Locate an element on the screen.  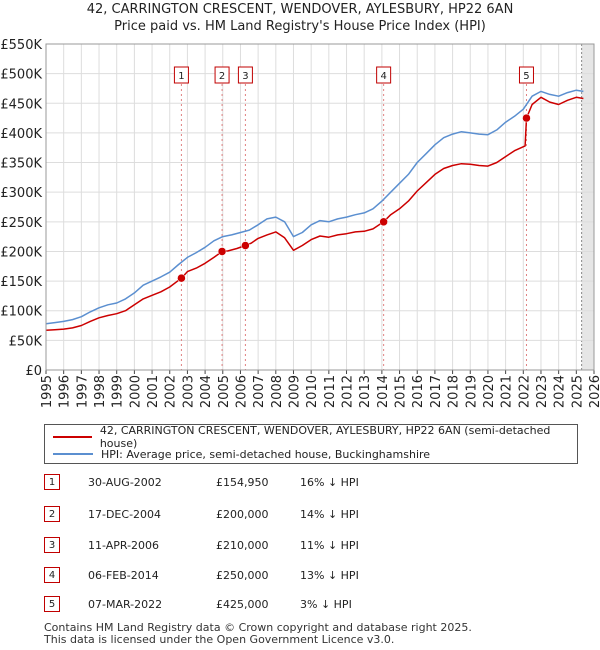
sale-number-badge: 3 is located at coordinates (52, 545).